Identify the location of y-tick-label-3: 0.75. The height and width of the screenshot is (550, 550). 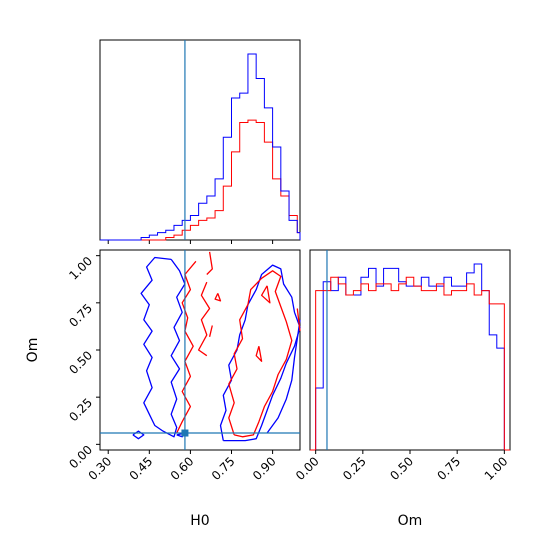
(80, 315).